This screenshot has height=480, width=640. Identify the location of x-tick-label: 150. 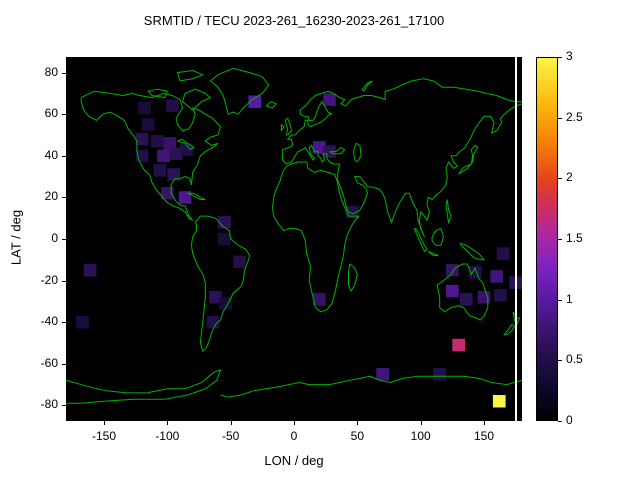
(484, 436).